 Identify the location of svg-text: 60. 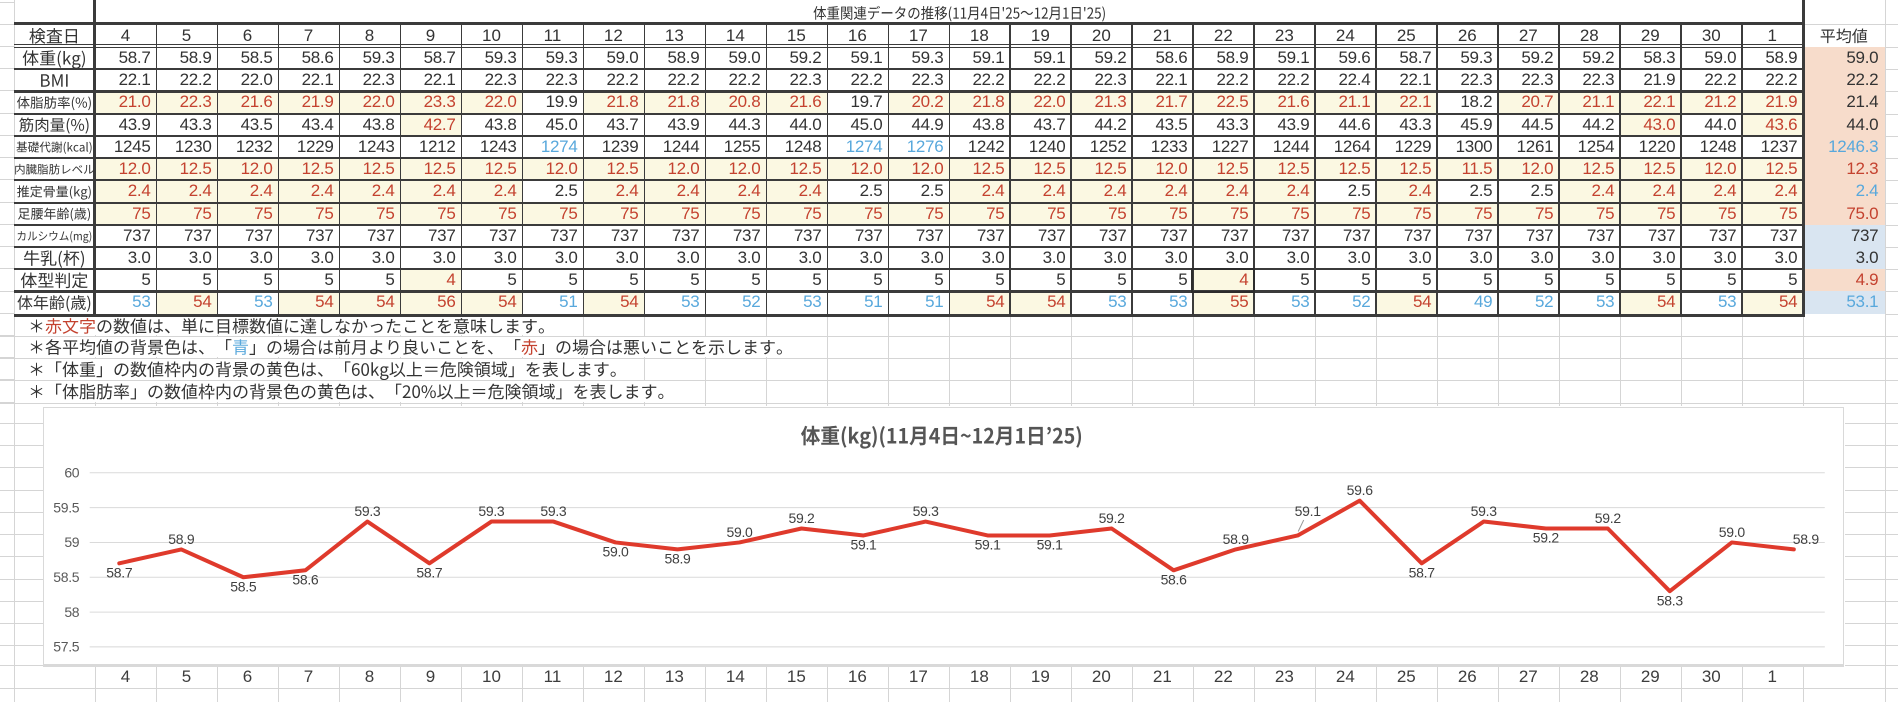
(71, 472).